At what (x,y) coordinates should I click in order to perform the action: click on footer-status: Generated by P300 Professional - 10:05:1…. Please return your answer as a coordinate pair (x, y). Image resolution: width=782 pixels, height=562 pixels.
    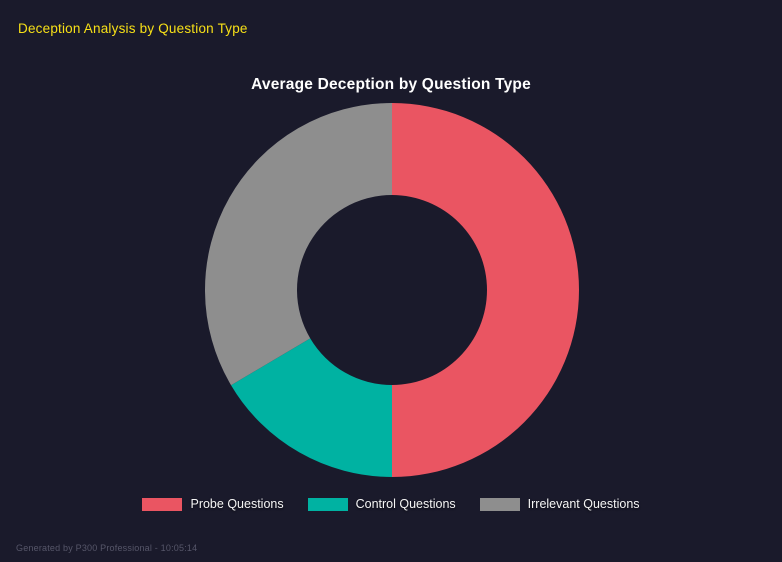
    Looking at the image, I should click on (107, 548).